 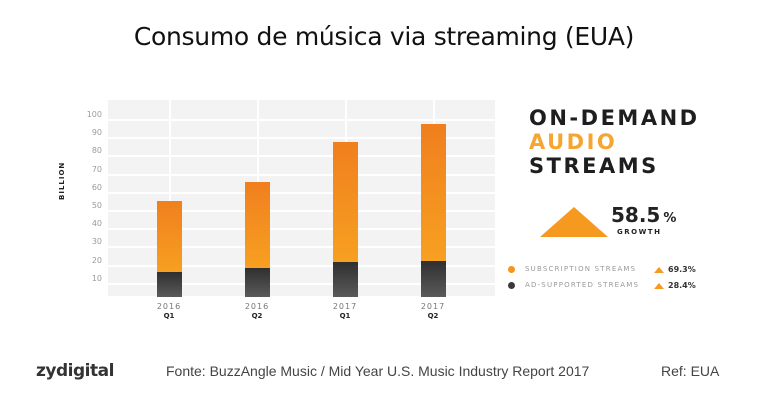 I want to click on y-tick-label: 80, so click(x=96, y=151).